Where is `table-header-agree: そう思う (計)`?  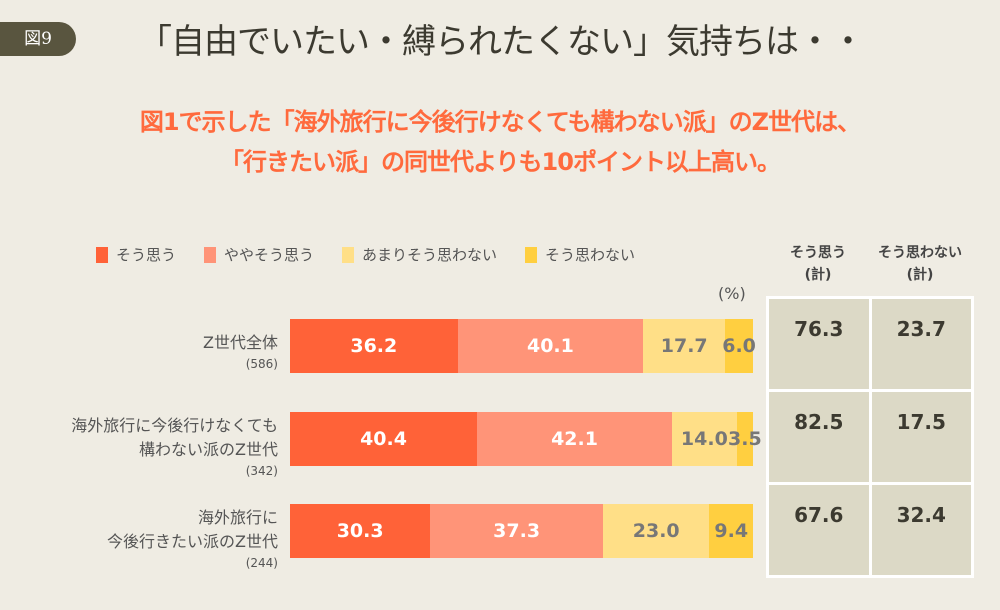 table-header-agree: そう思う (計) is located at coordinates (818, 264).